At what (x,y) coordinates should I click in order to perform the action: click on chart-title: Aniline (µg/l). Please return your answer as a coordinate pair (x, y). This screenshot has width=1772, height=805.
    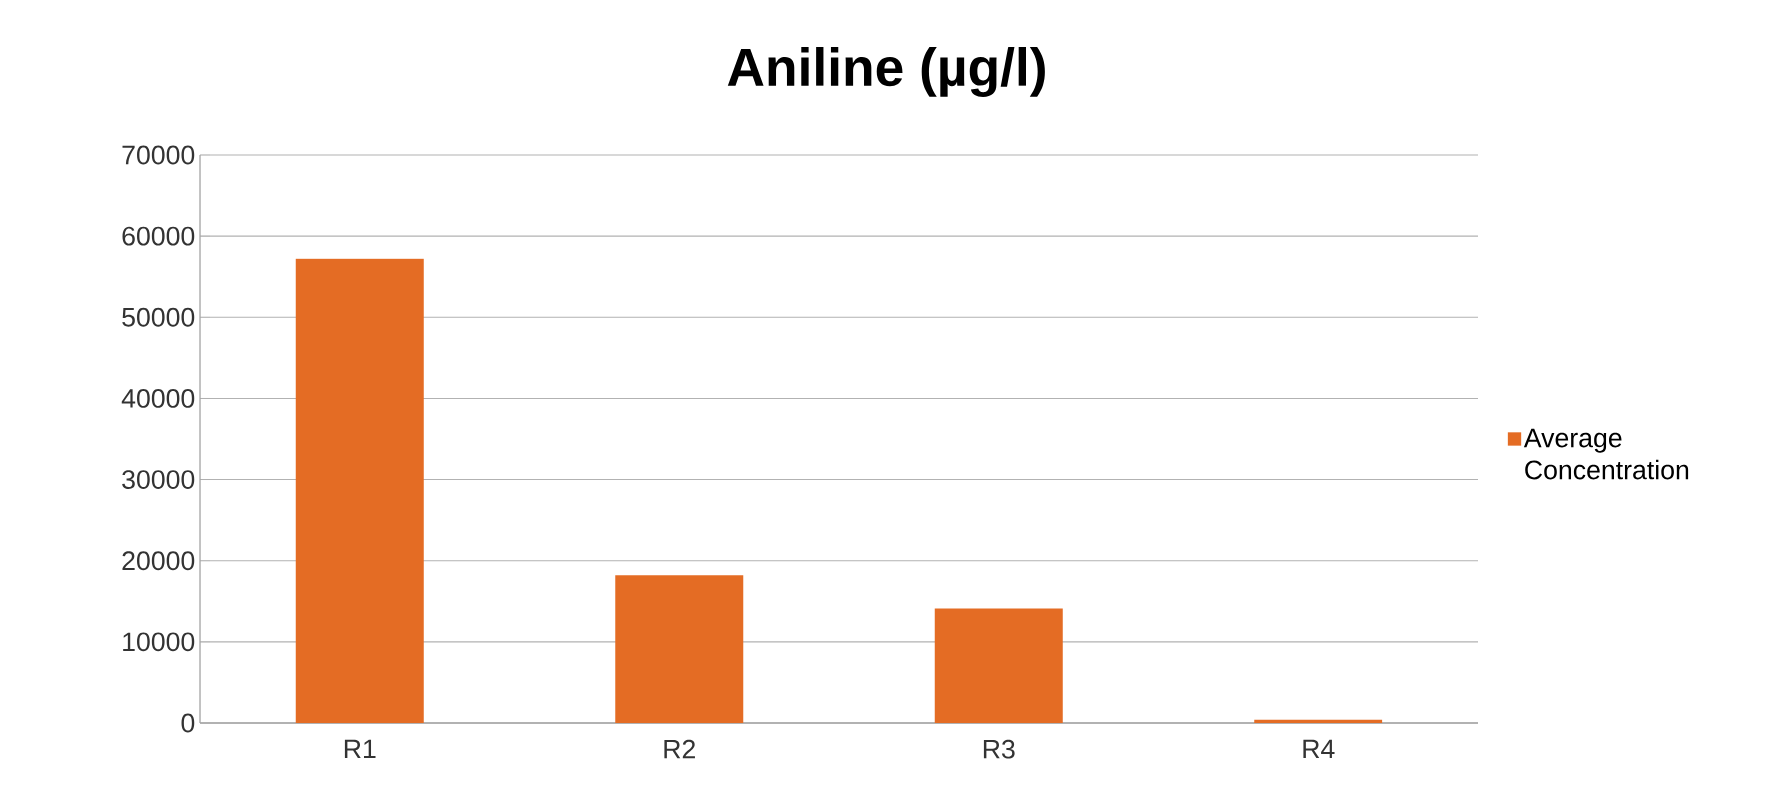
    Looking at the image, I should click on (886, 72).